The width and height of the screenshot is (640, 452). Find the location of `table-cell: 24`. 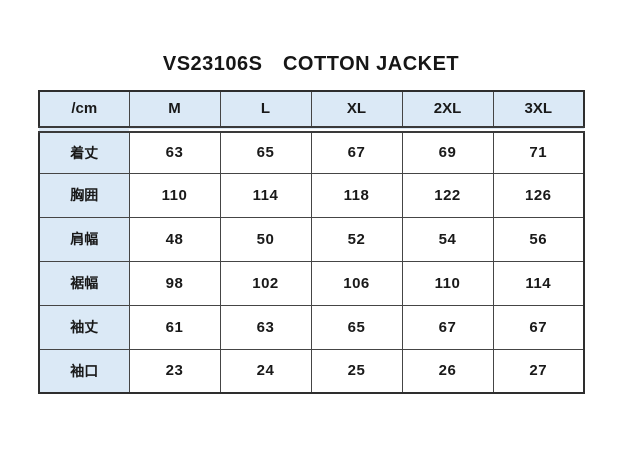

table-cell: 24 is located at coordinates (265, 371).